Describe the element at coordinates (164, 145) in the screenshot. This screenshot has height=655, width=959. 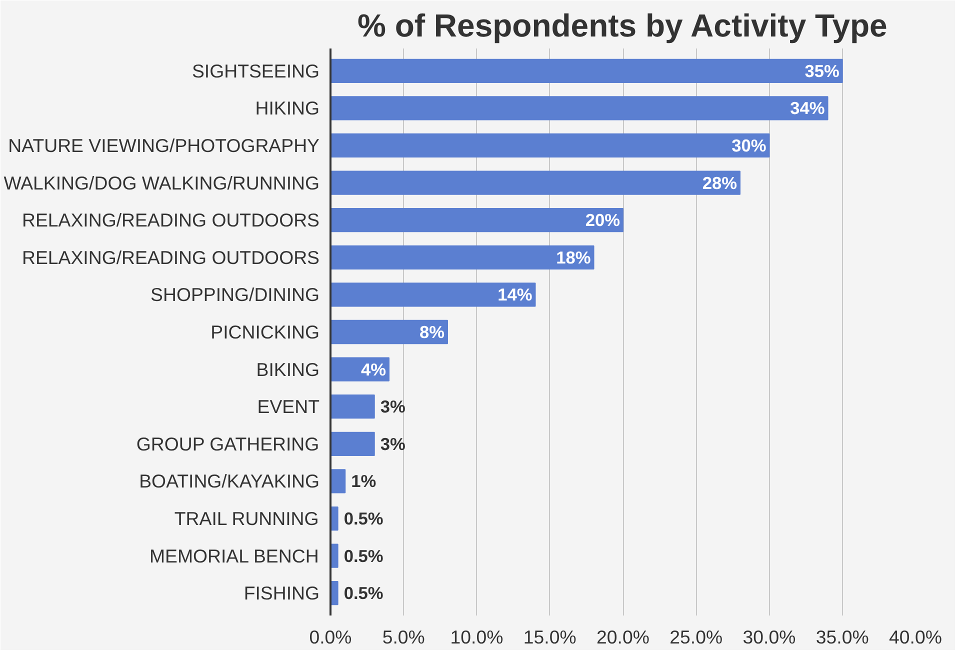
I see `y-tick-label: NATURE VIEWING/PHOTOGRAPHY` at that location.